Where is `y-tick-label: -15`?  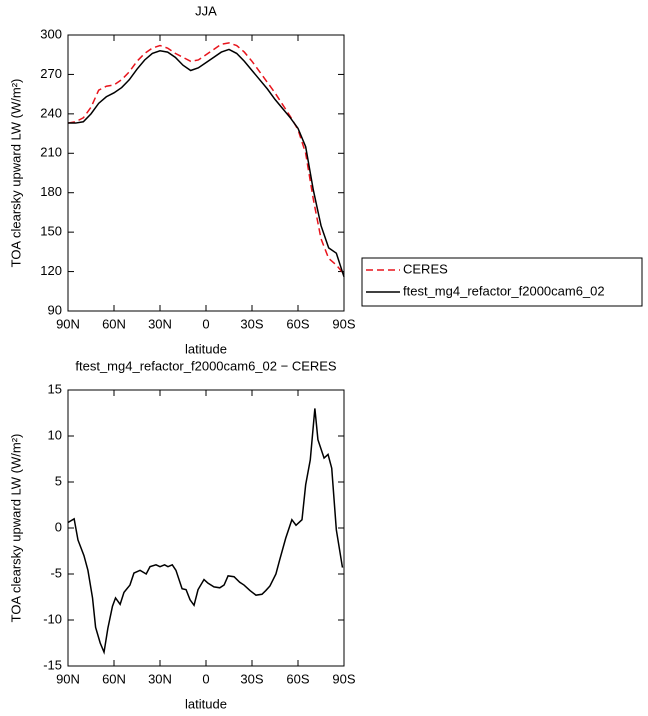
y-tick-label: -15 is located at coordinates (52, 664).